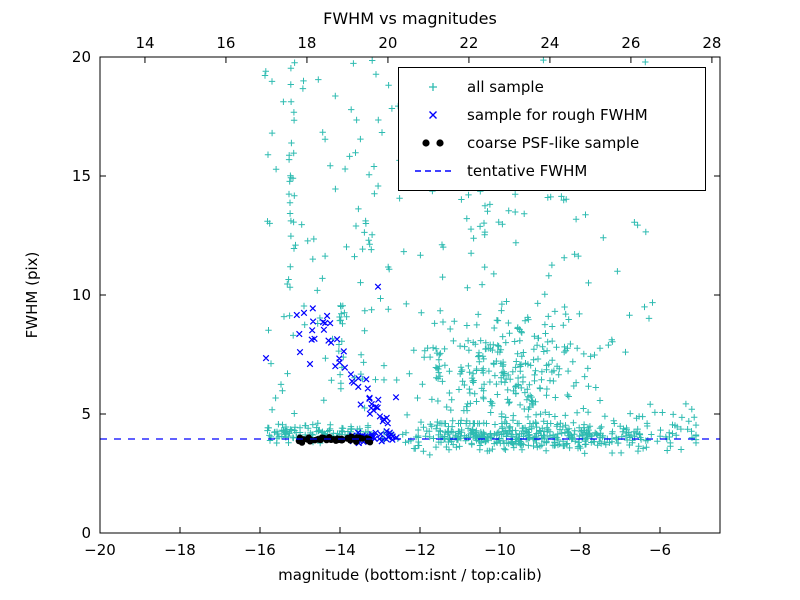  Describe the element at coordinates (86, 533) in the screenshot. I see `svg-text: 0` at that location.